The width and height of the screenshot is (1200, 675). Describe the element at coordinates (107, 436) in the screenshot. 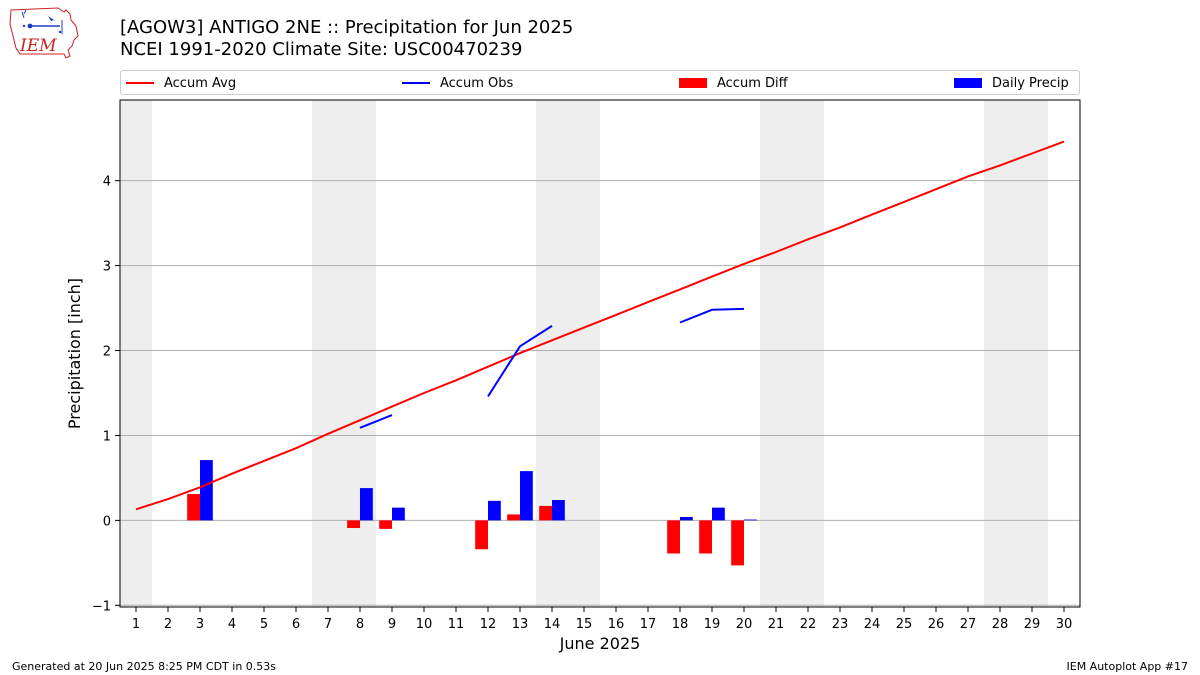

I see `ytick-label-1: 1` at that location.